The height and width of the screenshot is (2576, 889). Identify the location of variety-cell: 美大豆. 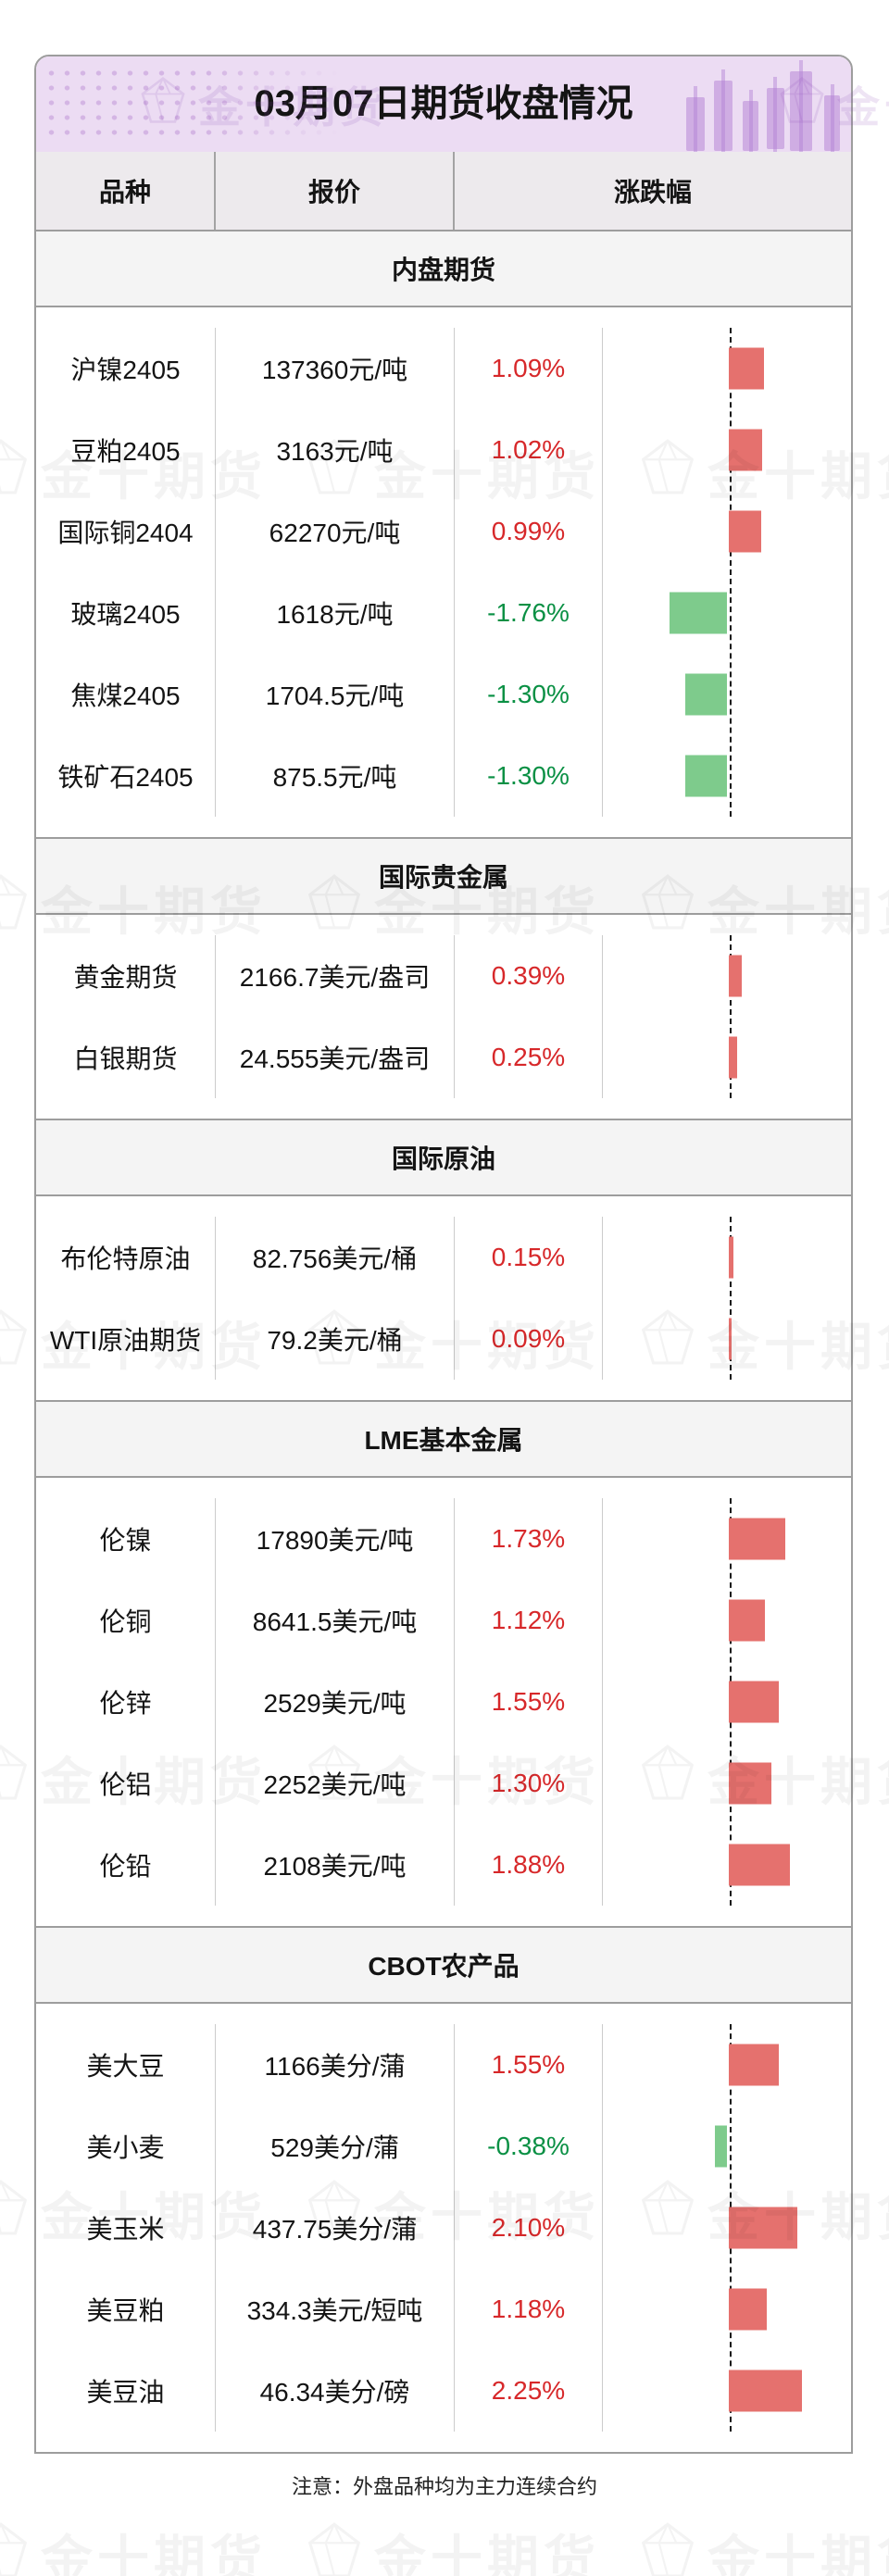
(126, 2065).